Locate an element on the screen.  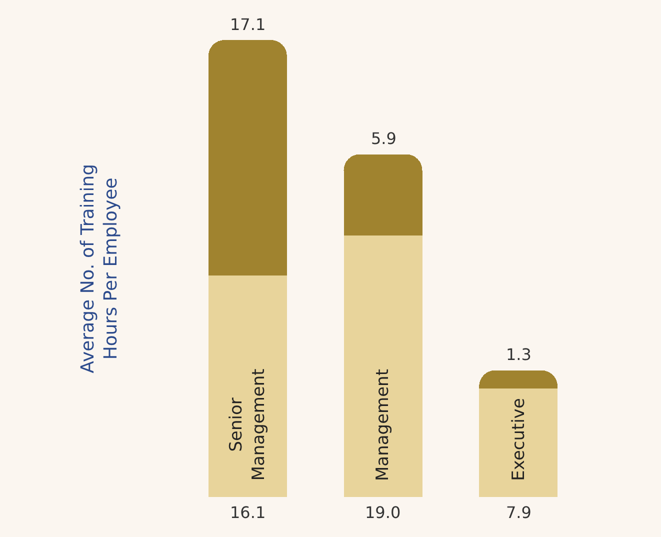
data-label: 16.1 is located at coordinates (248, 512).